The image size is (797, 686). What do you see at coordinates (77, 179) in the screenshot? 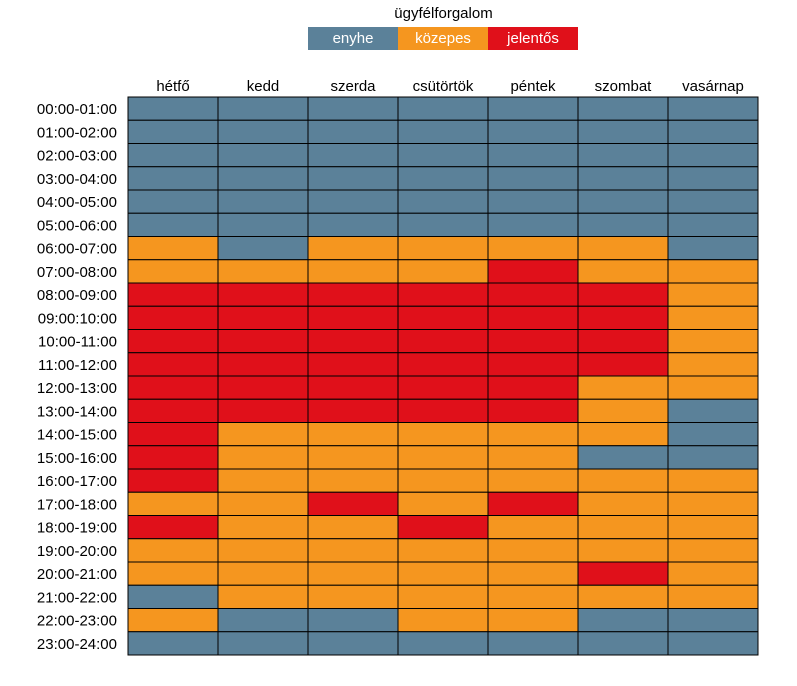
I see `row-label: 03:00-04:00` at bounding box center [77, 179].